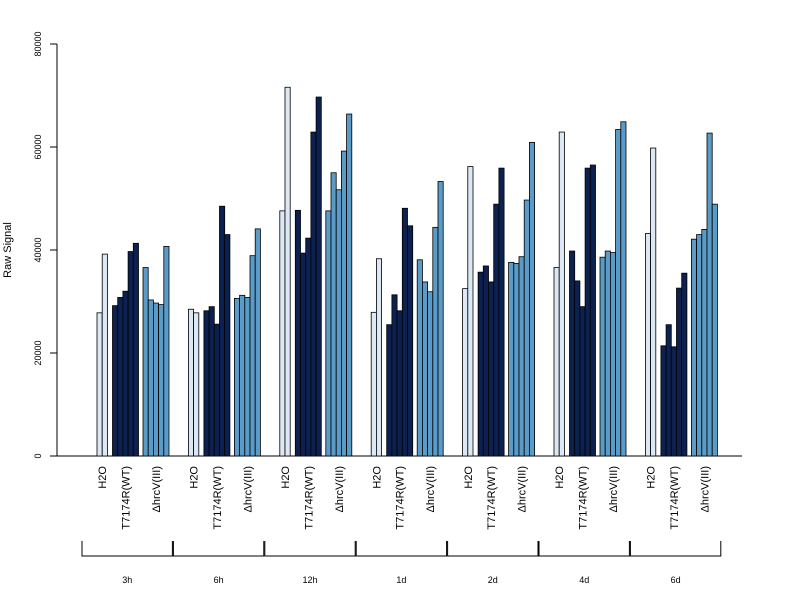 The image size is (800, 600). I want to click on y-tick-label: 60000, so click(38, 146).